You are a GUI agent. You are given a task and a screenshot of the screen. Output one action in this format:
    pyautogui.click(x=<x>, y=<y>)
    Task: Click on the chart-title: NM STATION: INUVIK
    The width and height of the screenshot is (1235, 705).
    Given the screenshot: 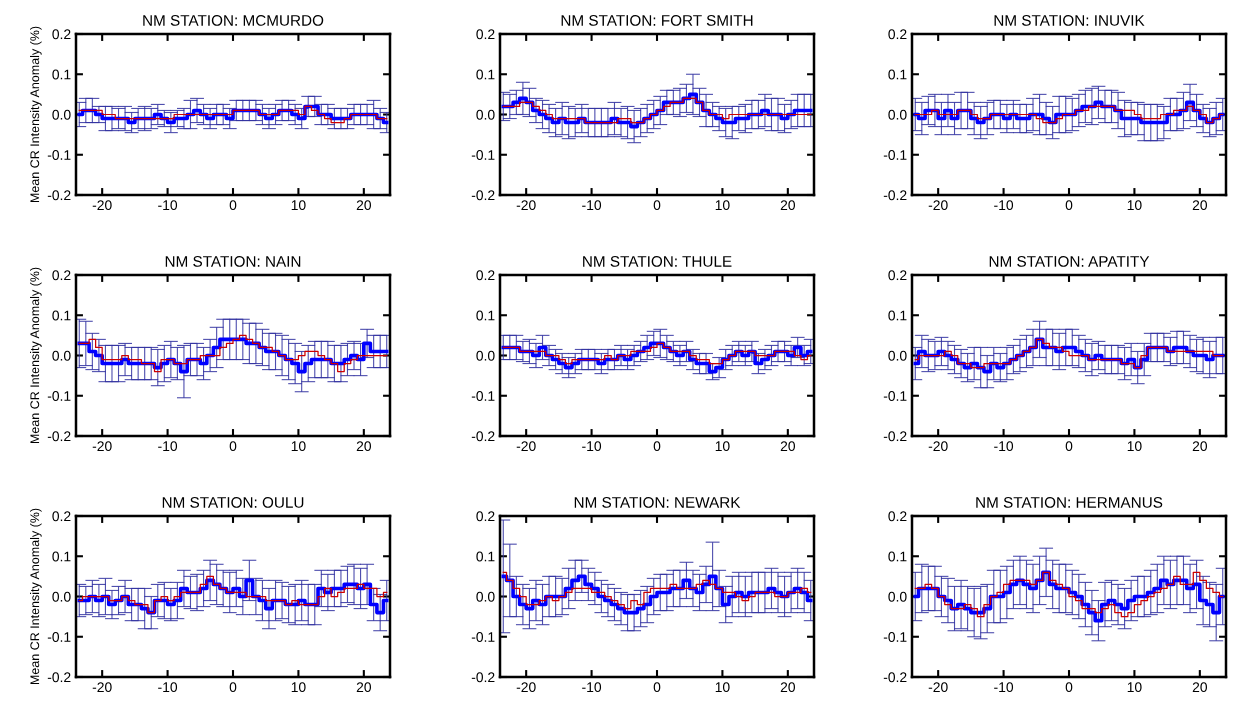 What is the action you would take?
    pyautogui.click(x=1069, y=20)
    